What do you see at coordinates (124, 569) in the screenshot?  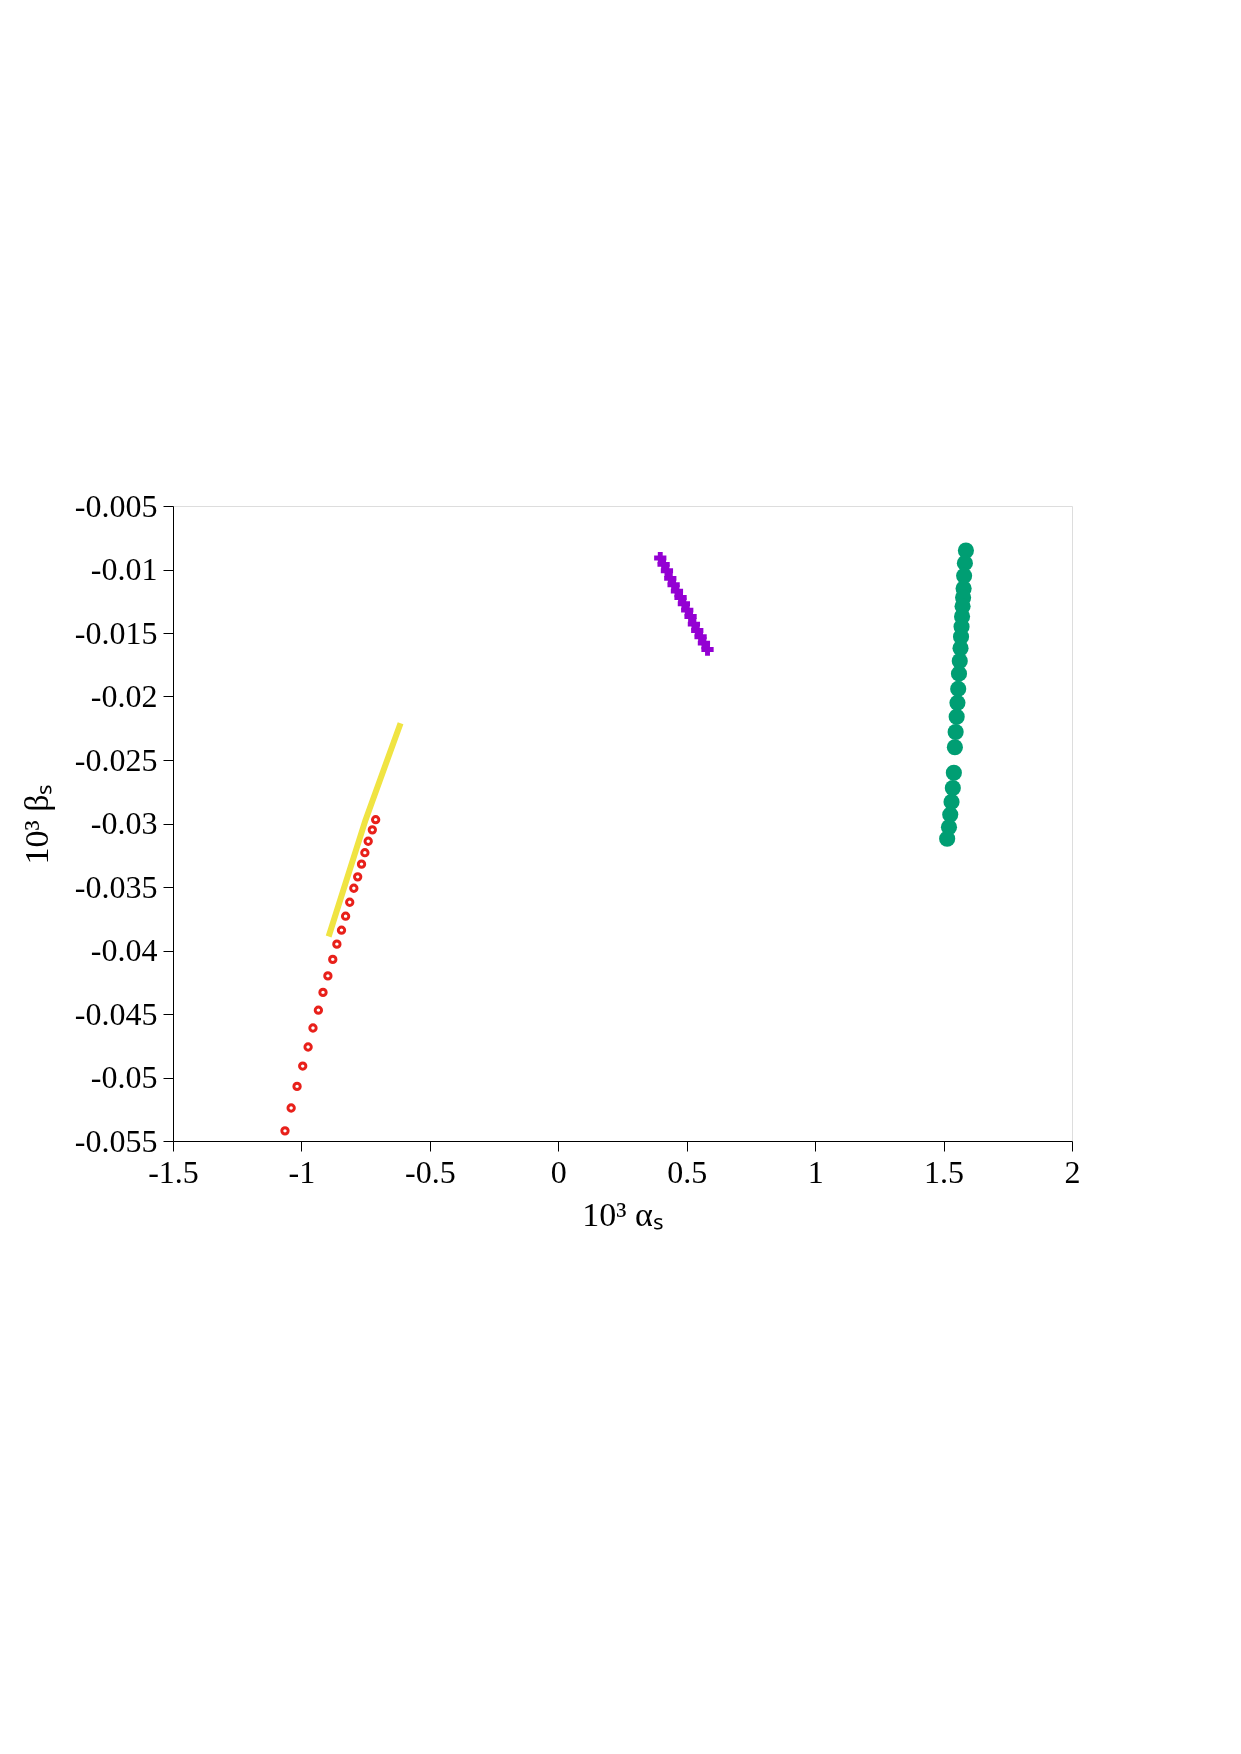 I see `y-tick-label: -0.01` at bounding box center [124, 569].